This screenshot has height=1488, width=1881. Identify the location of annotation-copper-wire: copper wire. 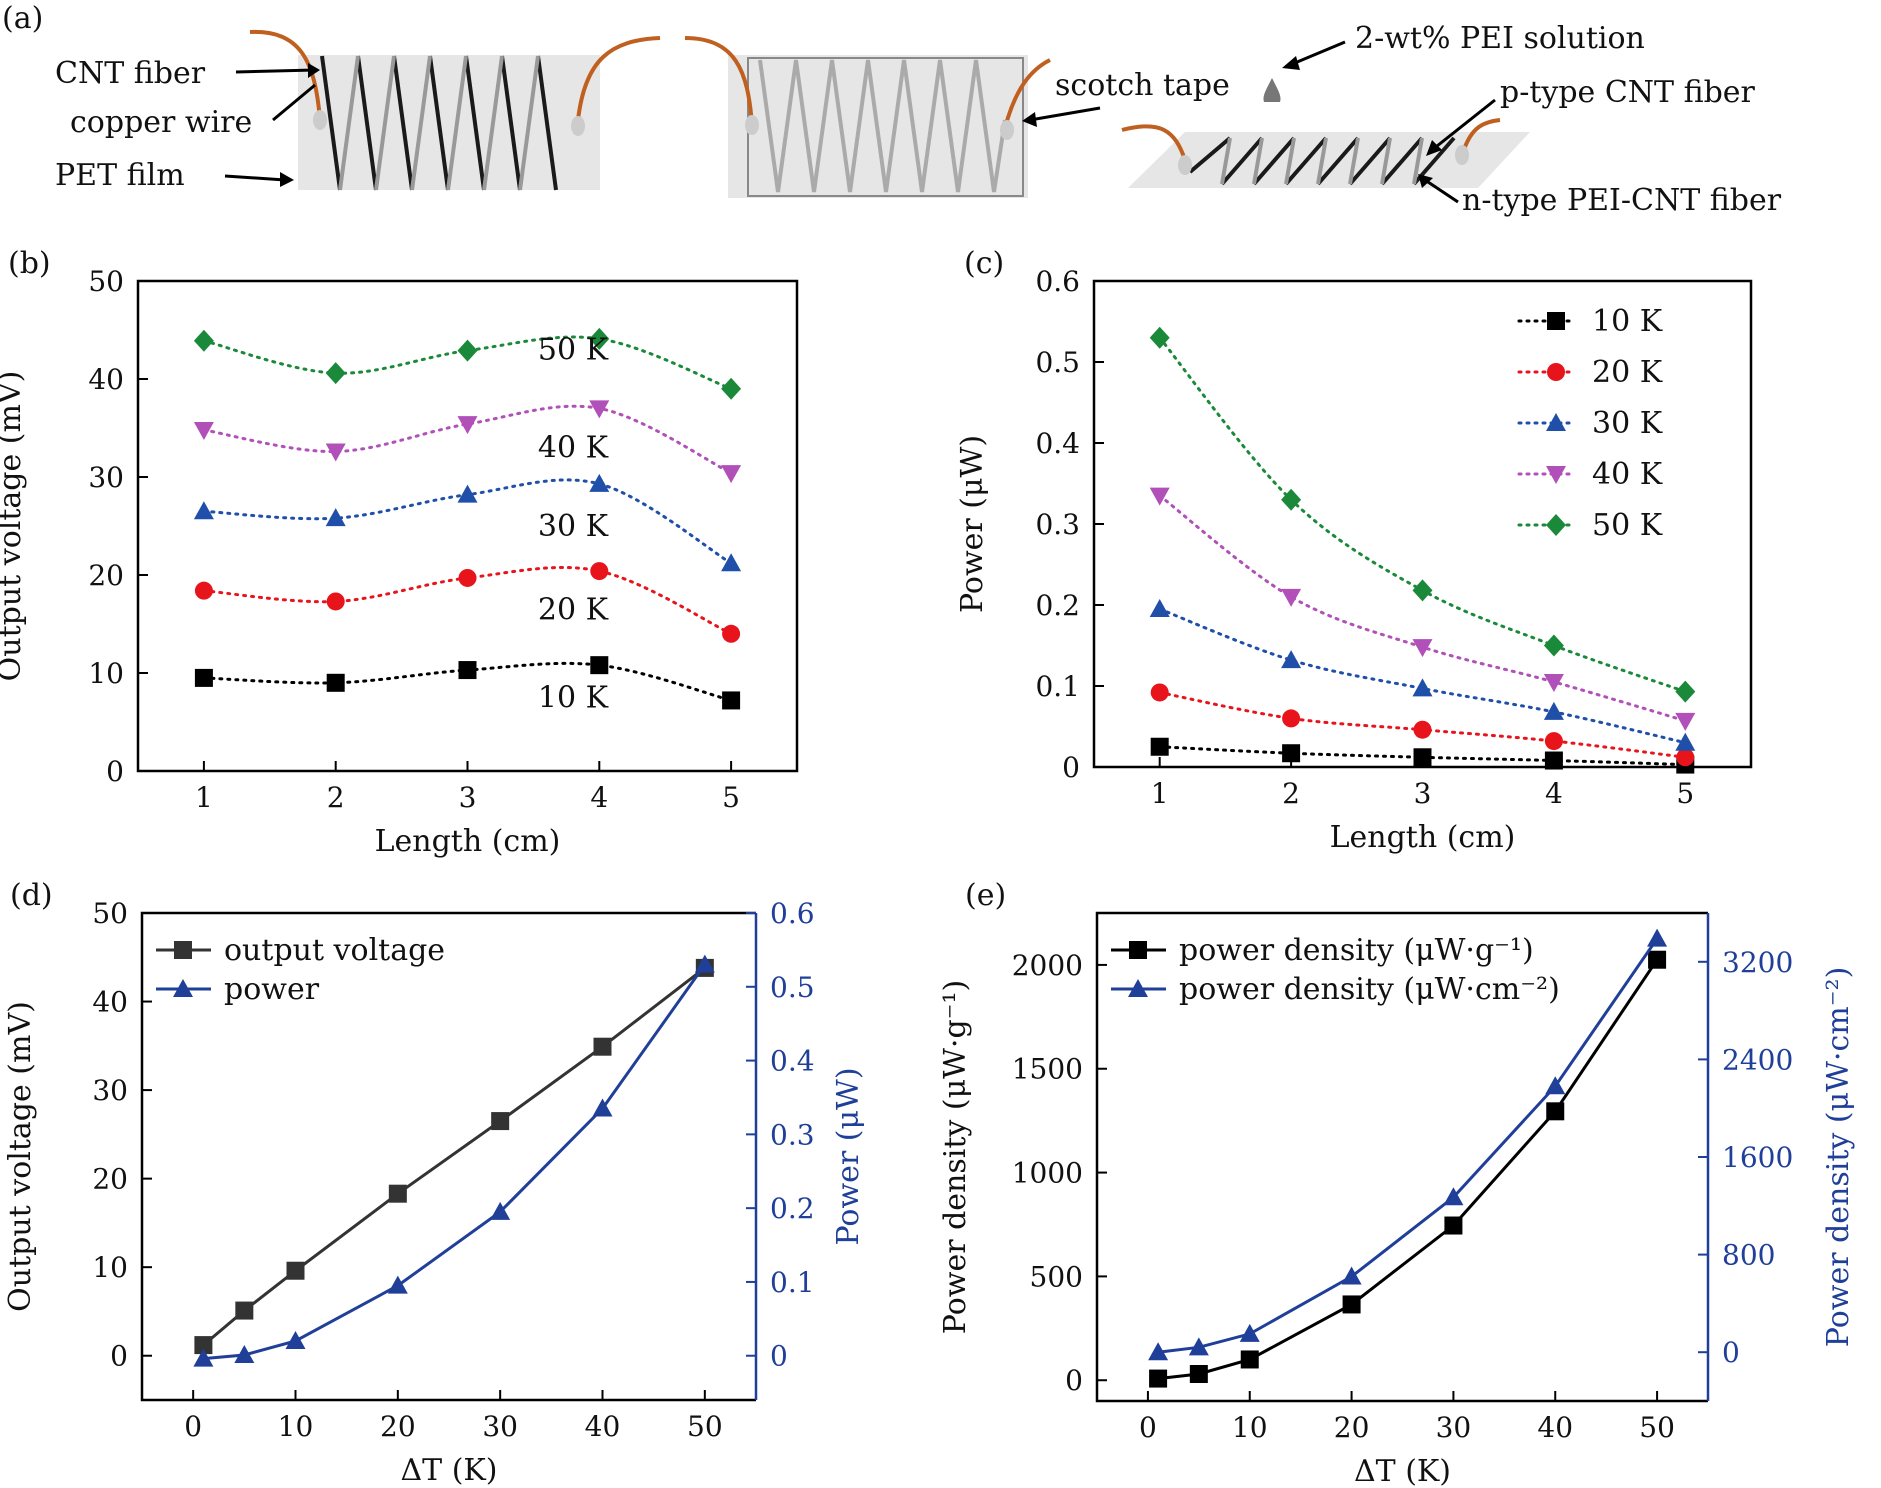
(161, 122).